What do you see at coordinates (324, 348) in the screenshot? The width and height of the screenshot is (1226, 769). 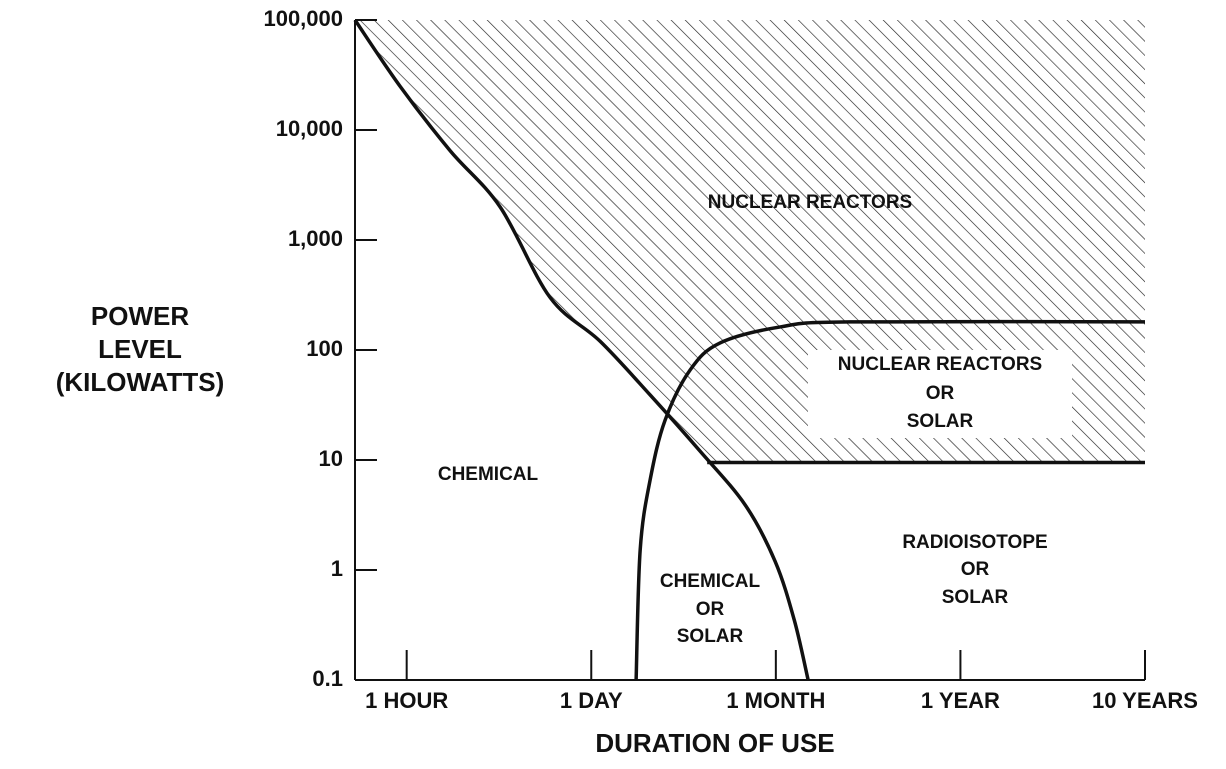 I see `y-tick-label: 100` at bounding box center [324, 348].